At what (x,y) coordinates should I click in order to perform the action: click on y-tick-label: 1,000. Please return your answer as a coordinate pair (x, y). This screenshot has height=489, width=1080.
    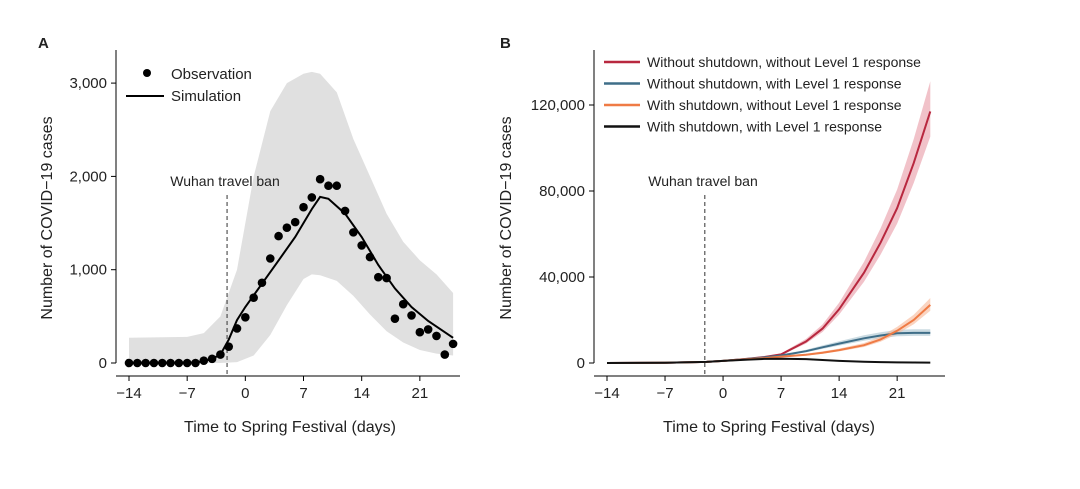
    Looking at the image, I should click on (88, 270).